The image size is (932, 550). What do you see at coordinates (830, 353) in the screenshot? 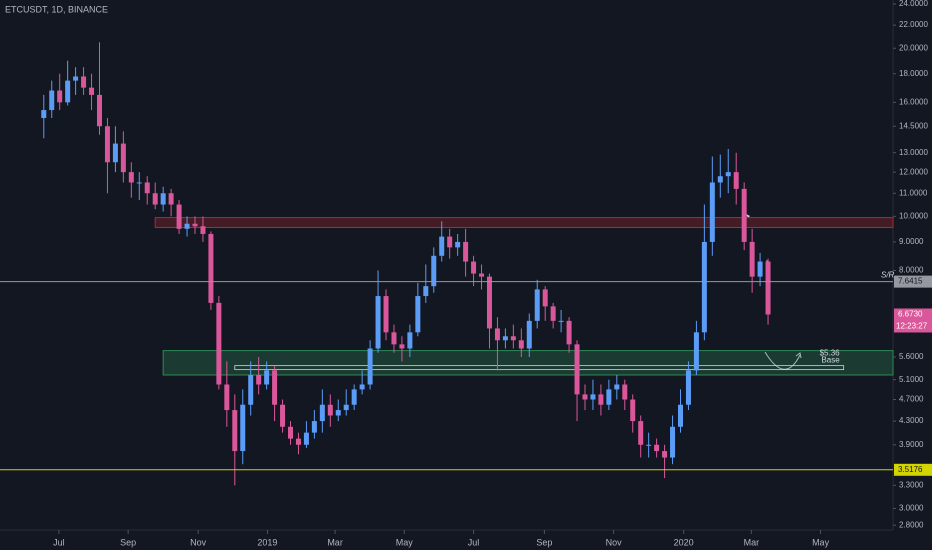
I see `base-price: $5.36` at bounding box center [830, 353].